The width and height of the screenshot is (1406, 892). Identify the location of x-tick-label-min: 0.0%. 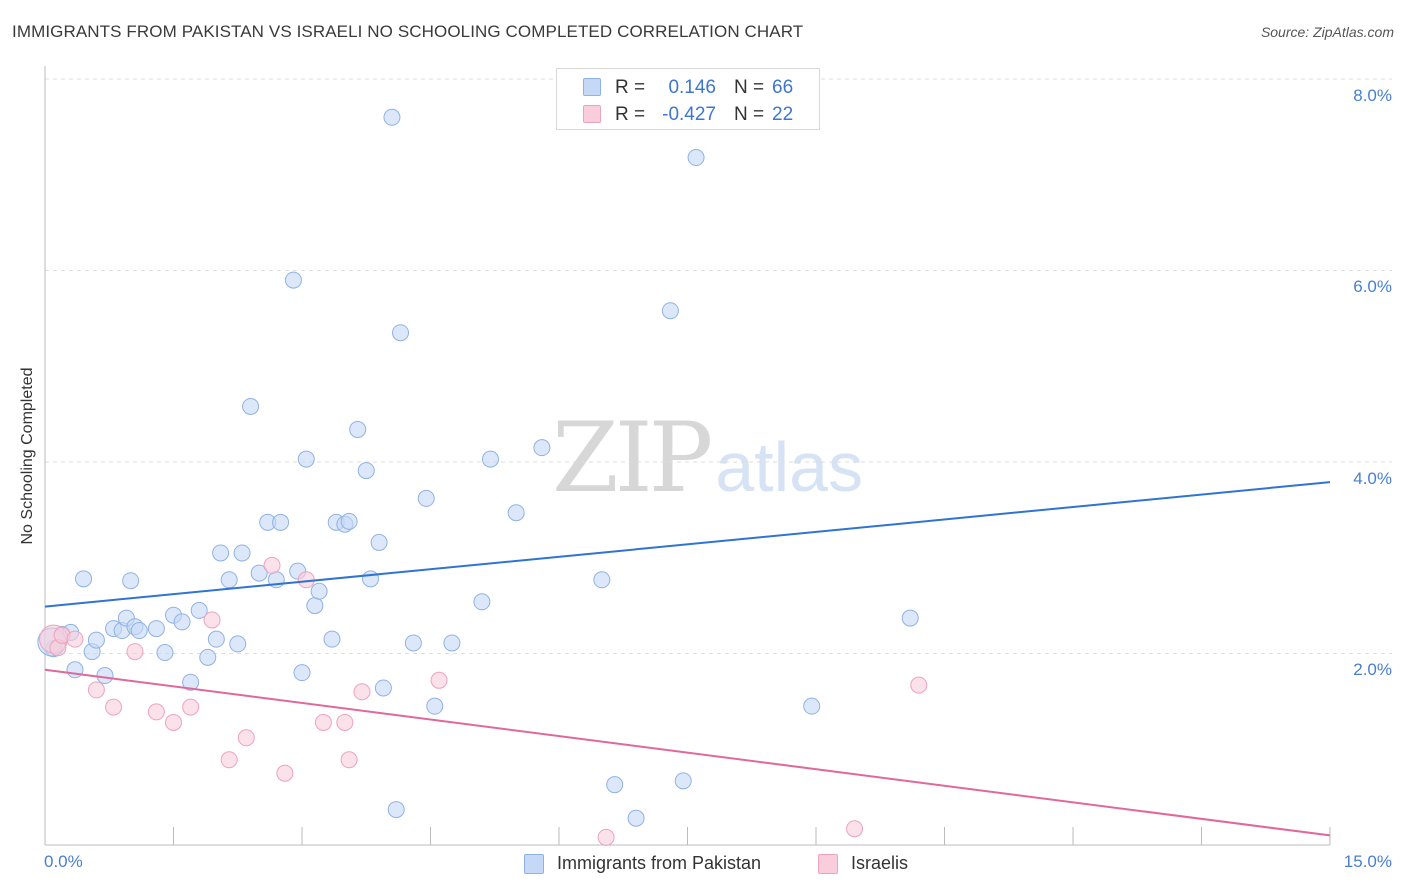
(63, 861).